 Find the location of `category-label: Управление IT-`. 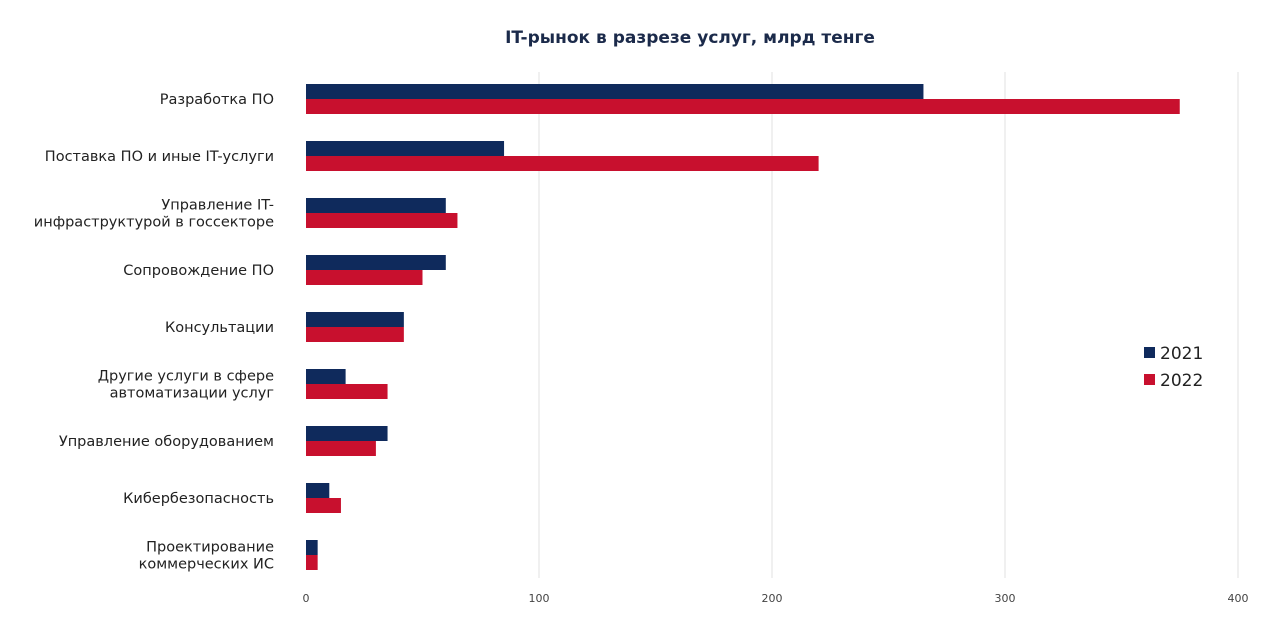

category-label: Управление IT- is located at coordinates (217, 206).